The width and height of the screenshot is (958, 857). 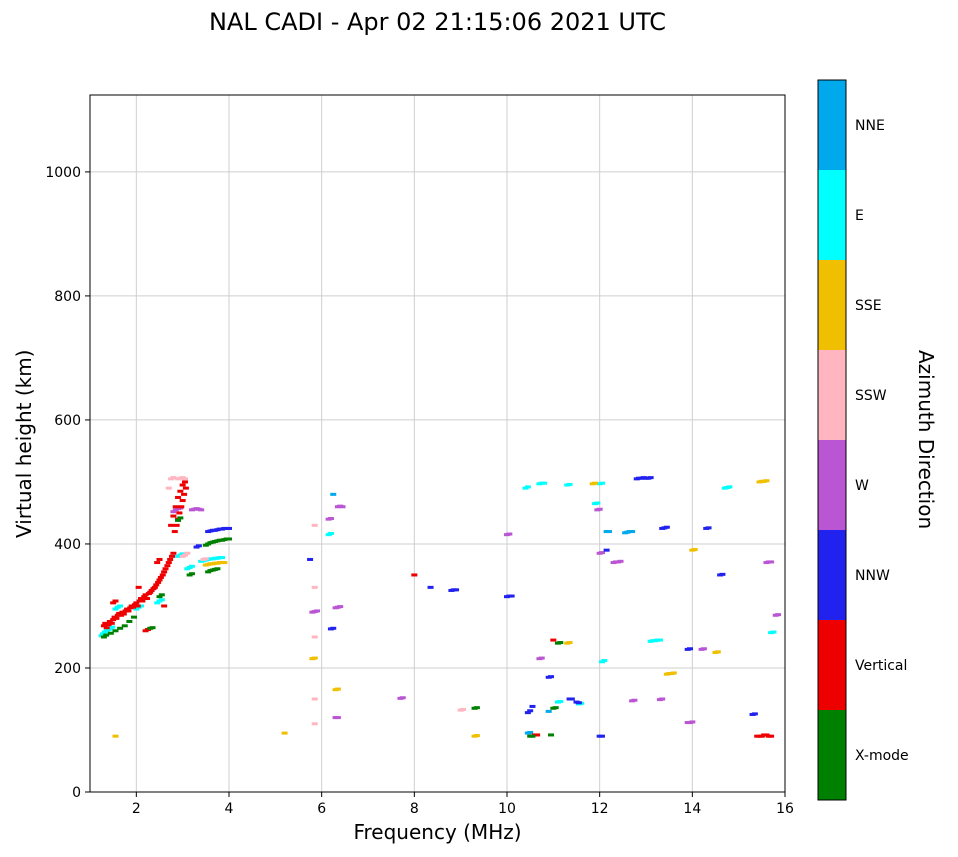 I want to click on x-tick-label: 8, so click(x=414, y=809).